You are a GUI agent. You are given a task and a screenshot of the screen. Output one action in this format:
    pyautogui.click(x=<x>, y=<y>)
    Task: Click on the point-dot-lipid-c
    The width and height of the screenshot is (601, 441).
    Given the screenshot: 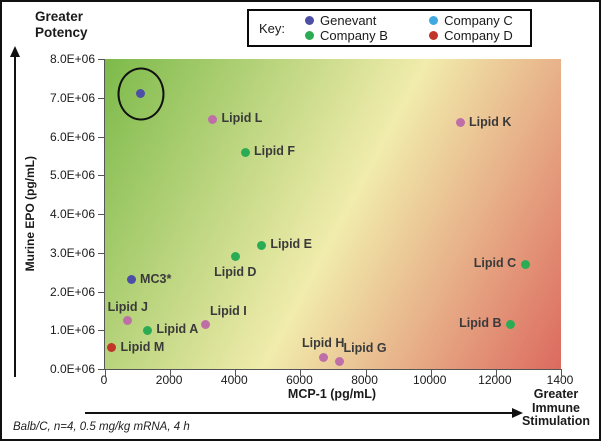 What is the action you would take?
    pyautogui.click(x=525, y=264)
    